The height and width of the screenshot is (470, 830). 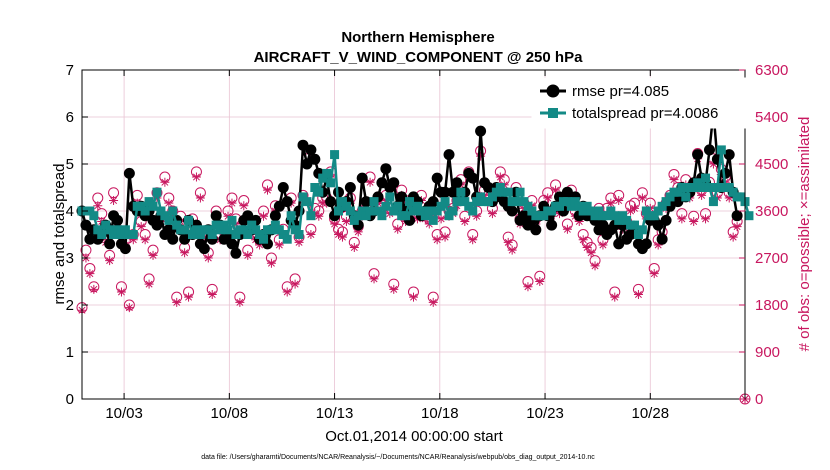 What do you see at coordinates (651, 413) in the screenshot?
I see `x-tick-label: 10/28` at bounding box center [651, 413].